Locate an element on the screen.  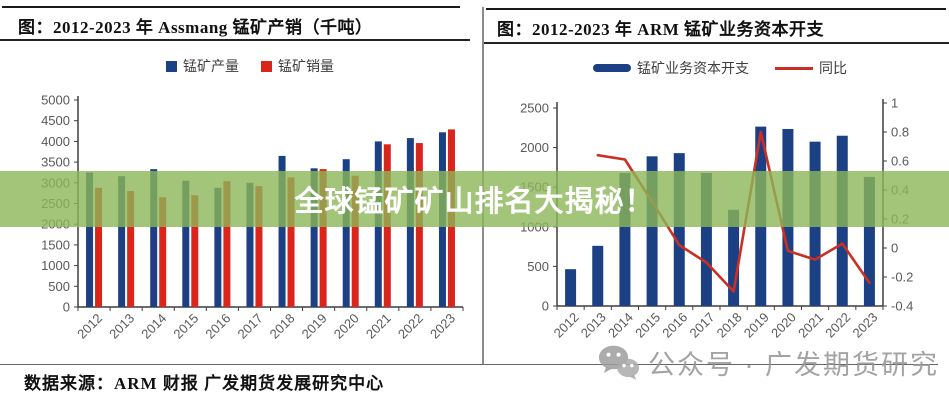
left-ytick: 5000 is located at coordinates (55, 100).